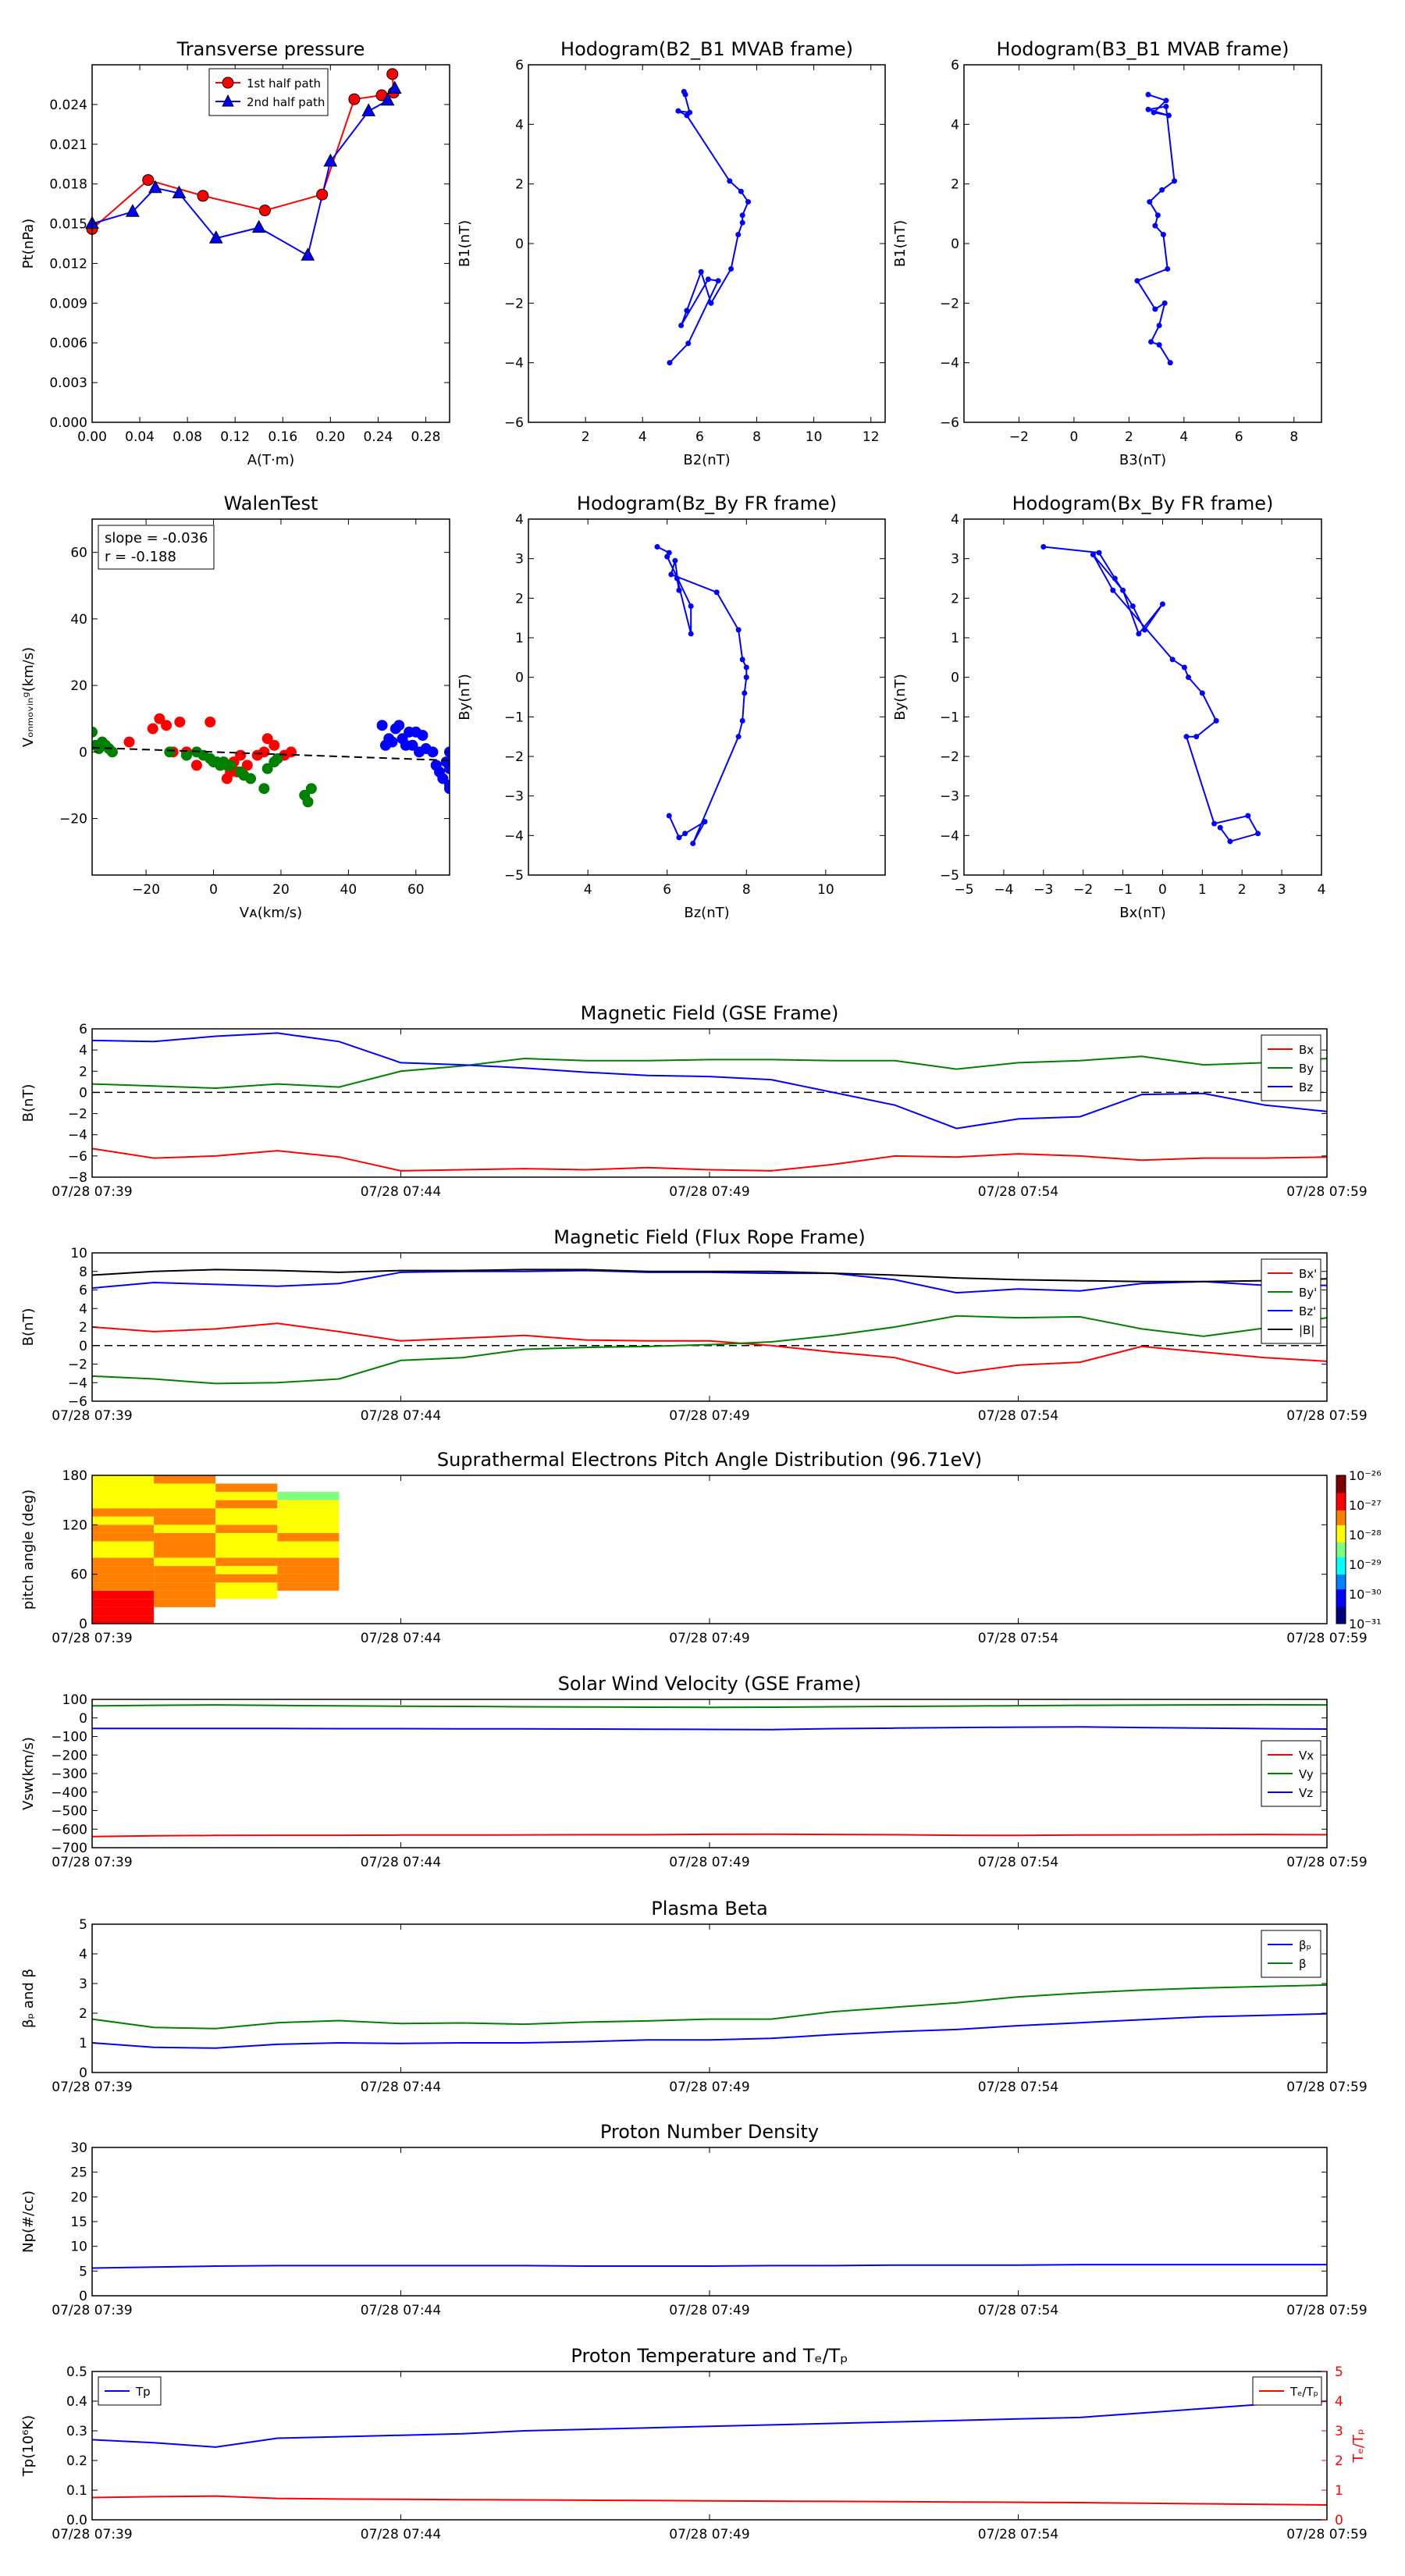 This screenshot has width=1405, height=2576. What do you see at coordinates (707, 913) in the screenshot?
I see `x-axis-label: Bz(nT)` at bounding box center [707, 913].